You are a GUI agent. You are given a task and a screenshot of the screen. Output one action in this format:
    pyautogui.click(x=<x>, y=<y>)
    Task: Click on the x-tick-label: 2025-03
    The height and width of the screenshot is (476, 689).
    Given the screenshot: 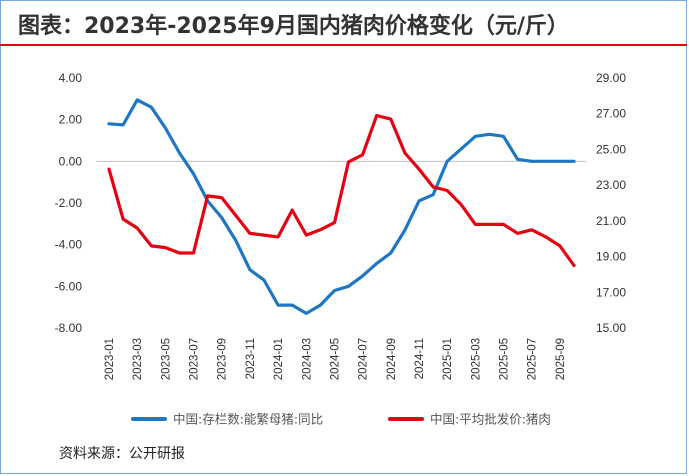 What is the action you would take?
    pyautogui.click(x=476, y=359)
    